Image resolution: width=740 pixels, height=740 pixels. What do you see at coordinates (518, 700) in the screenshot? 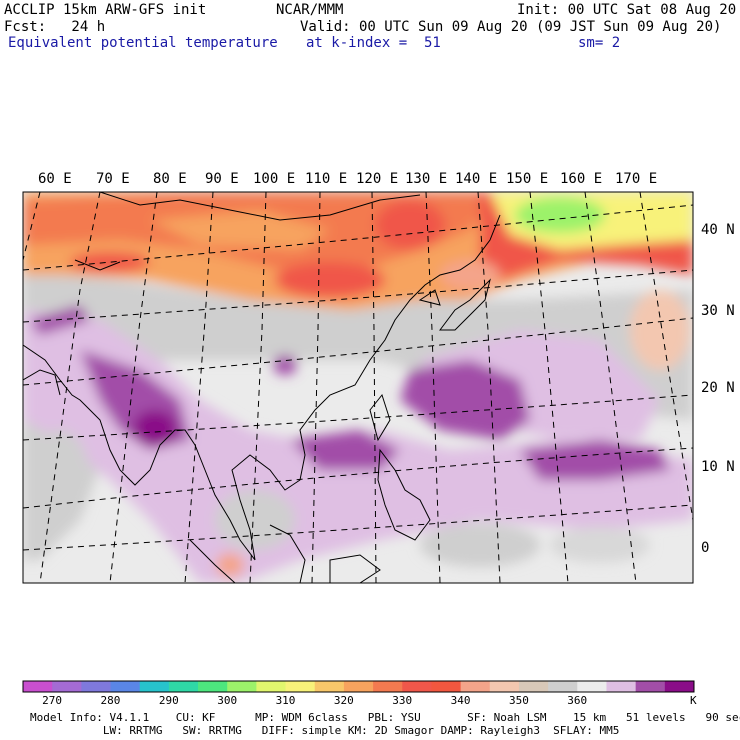
I see `colorbar-tick-label: 350` at bounding box center [518, 700].